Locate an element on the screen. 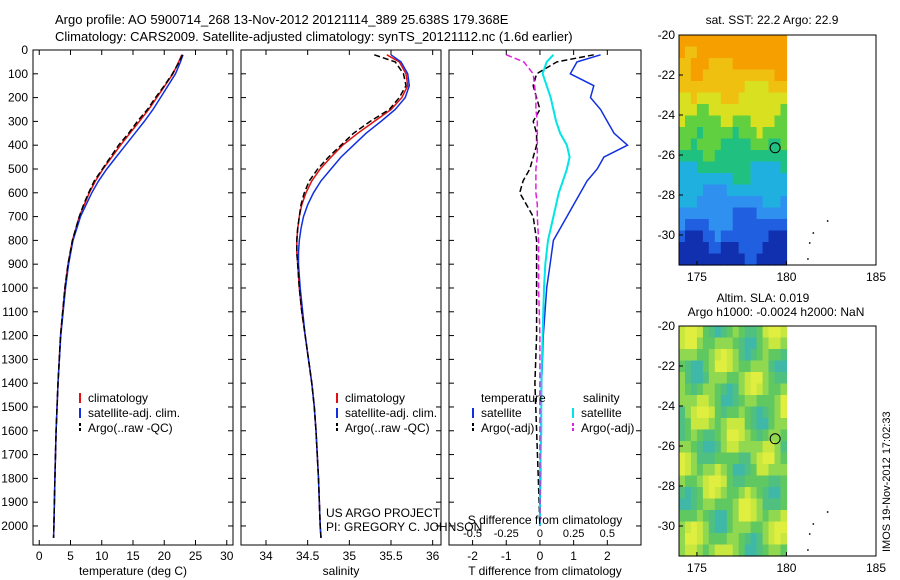 This screenshot has width=900, height=580. difference-legend-s-entry: satellite is located at coordinates (601, 413).